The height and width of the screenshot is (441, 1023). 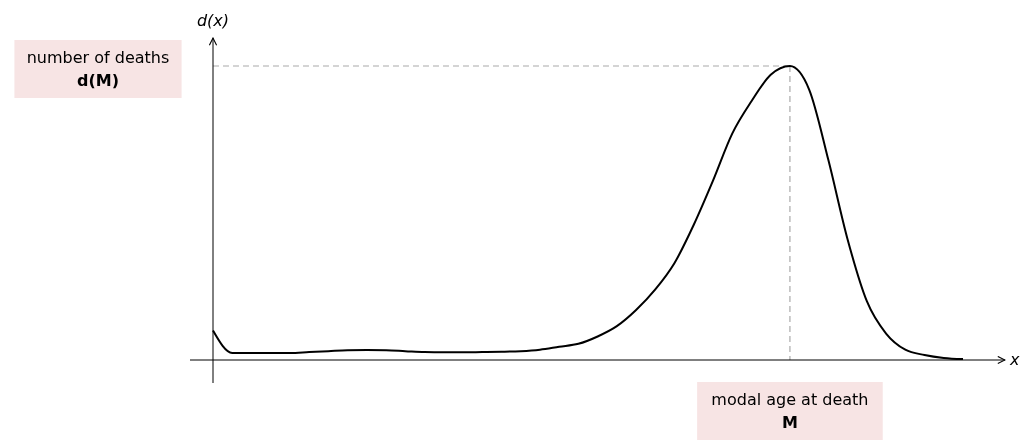 What do you see at coordinates (213, 20) in the screenshot?
I see `y-axis-title: d(x)` at bounding box center [213, 20].